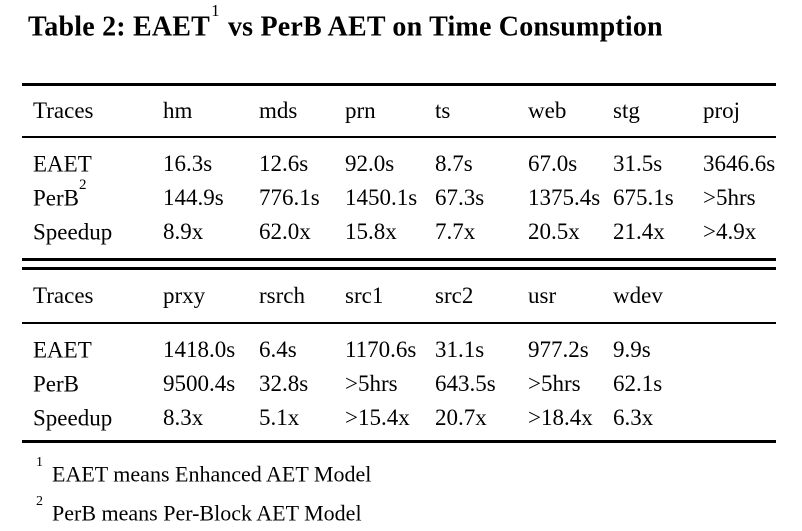 This screenshot has width=802, height=531. Describe the element at coordinates (560, 417) in the screenshot. I see `table-cell: >18.4x` at that location.